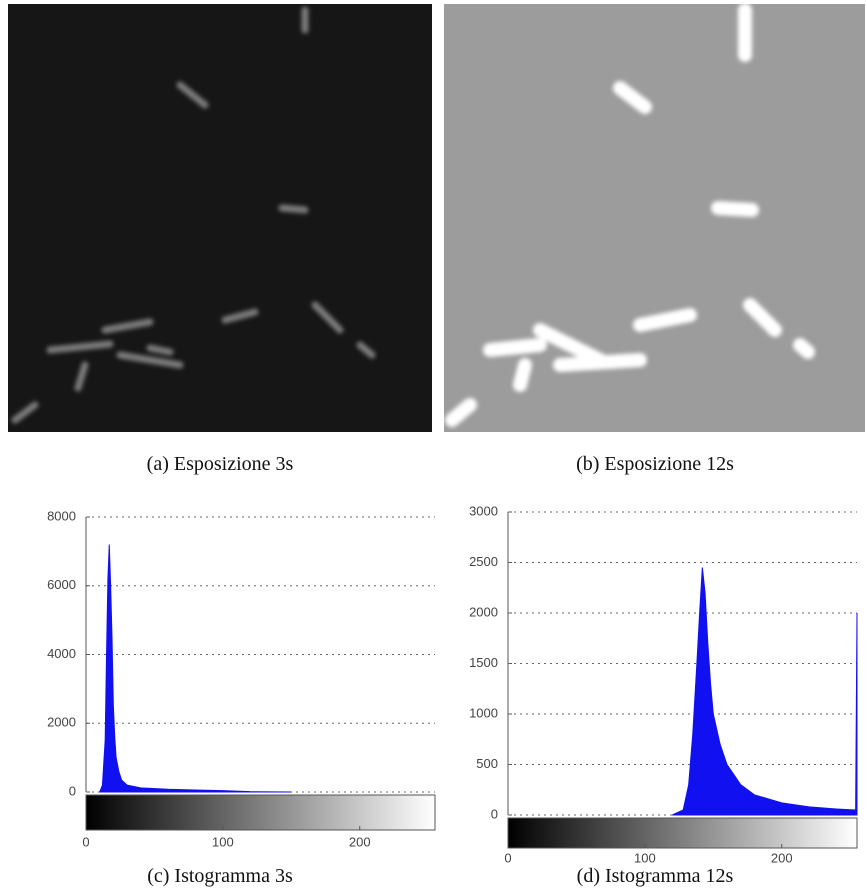 The height and width of the screenshot is (891, 867). I want to click on caption: (b) Esposizione 12s, so click(655, 464).